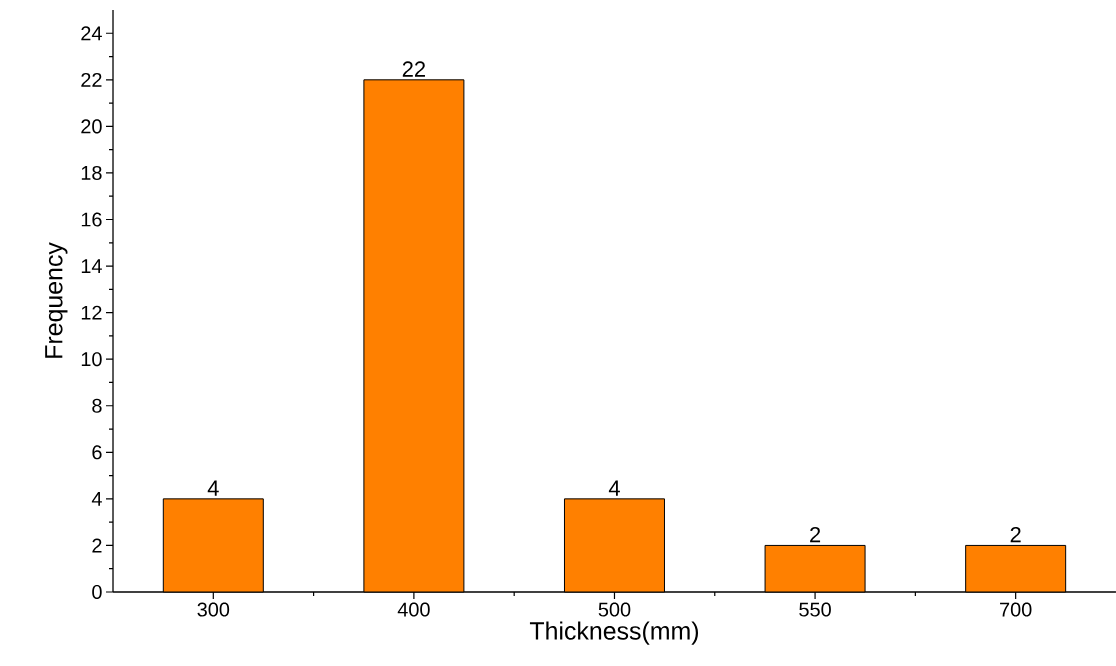  What do you see at coordinates (413, 609) in the screenshot?
I see `x-tick-label: 400` at bounding box center [413, 609].